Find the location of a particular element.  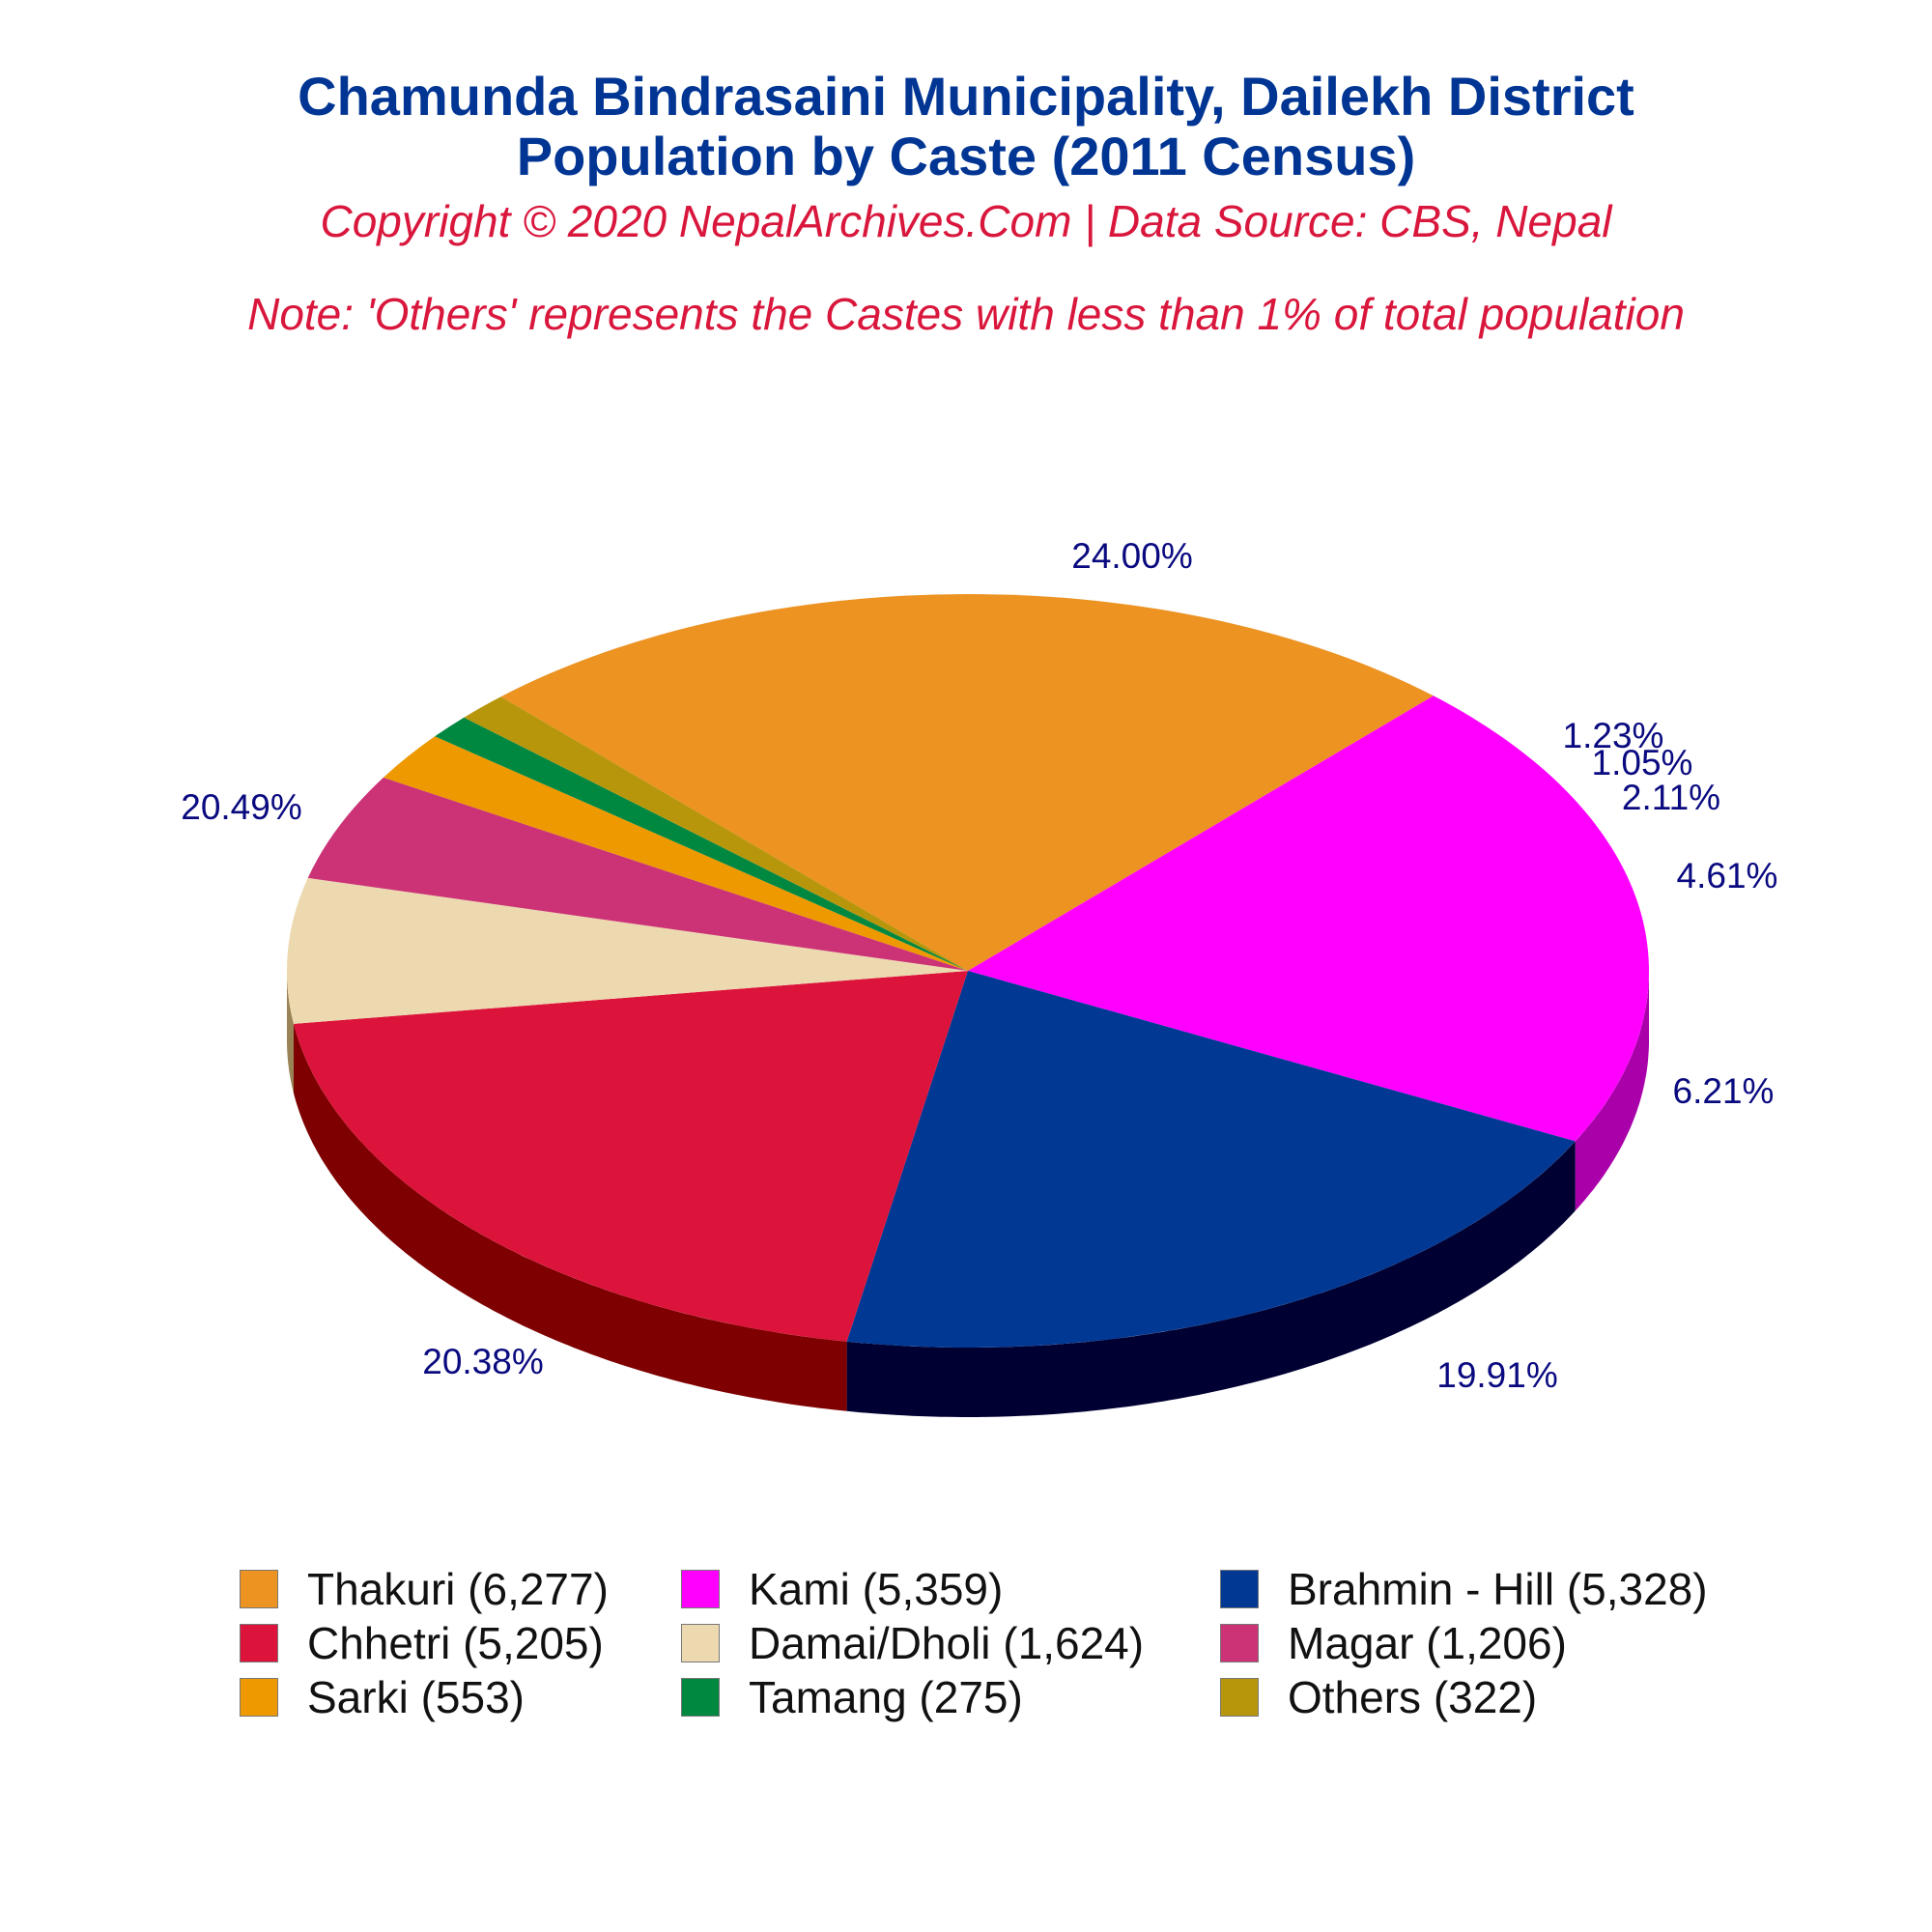

pie-slice-magar is located at coordinates (637, 874).